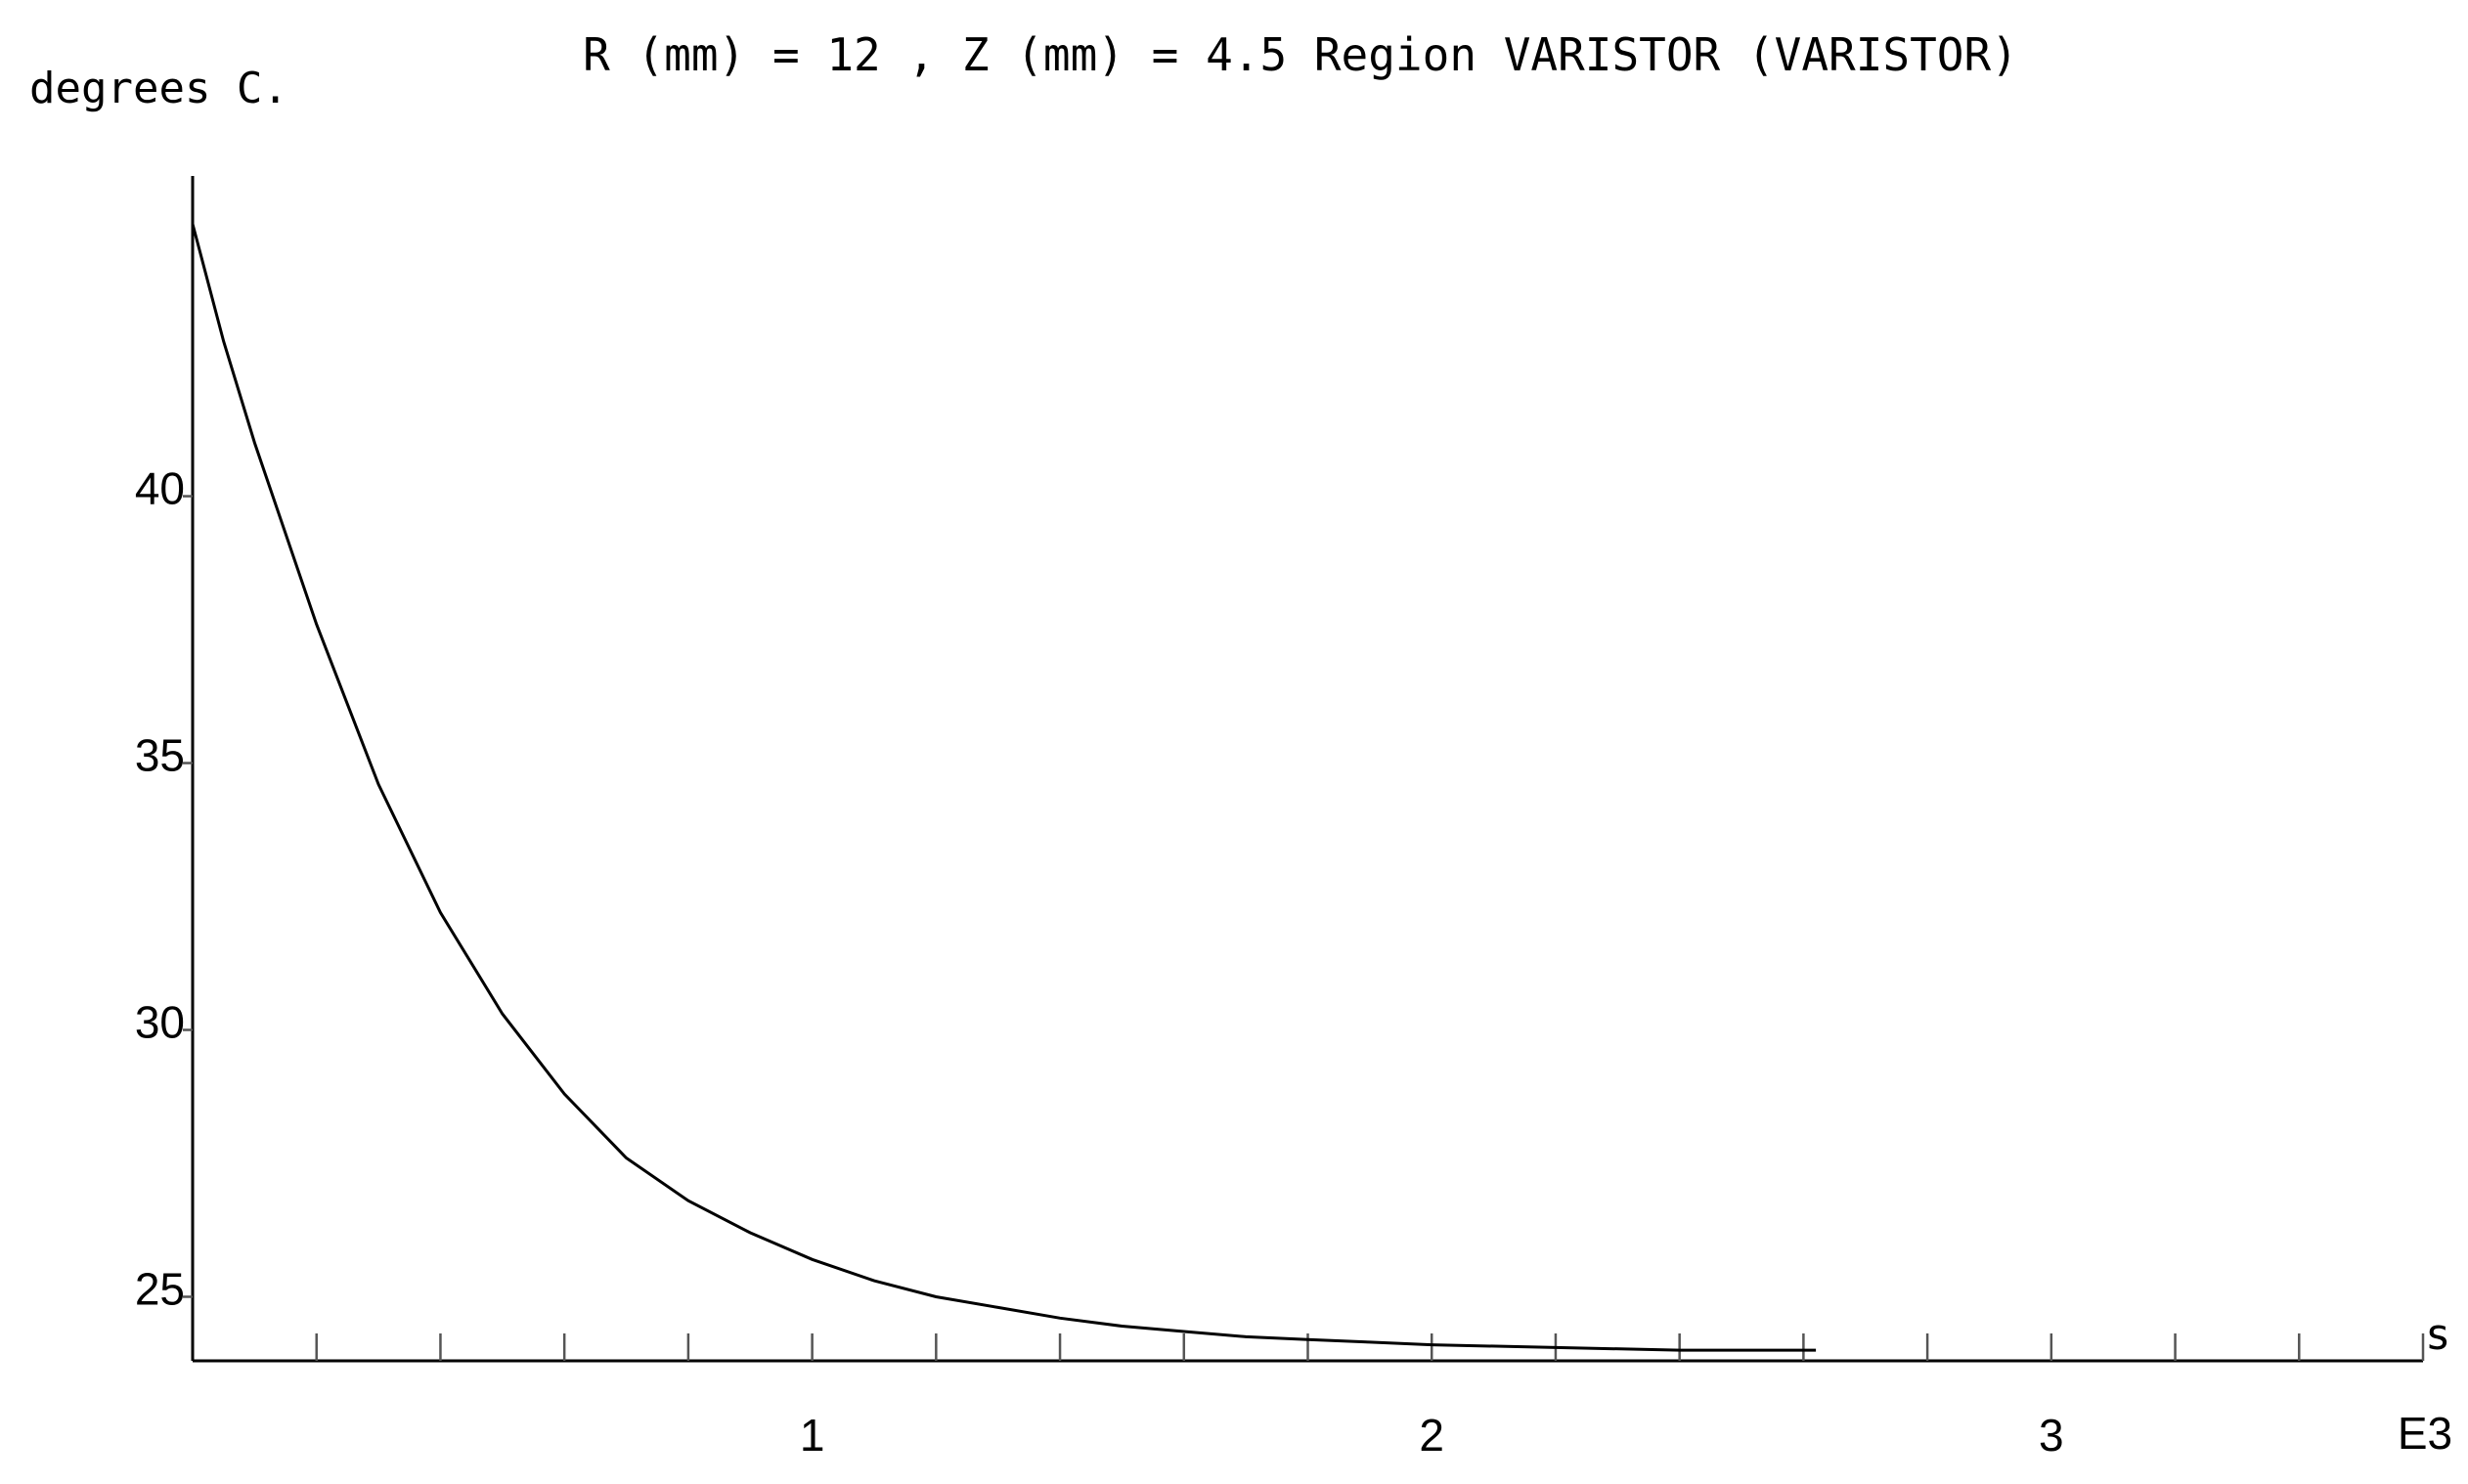 The height and width of the screenshot is (1484, 2468). Describe the element at coordinates (160, 1288) in the screenshot. I see `y-tick-label: 25` at that location.